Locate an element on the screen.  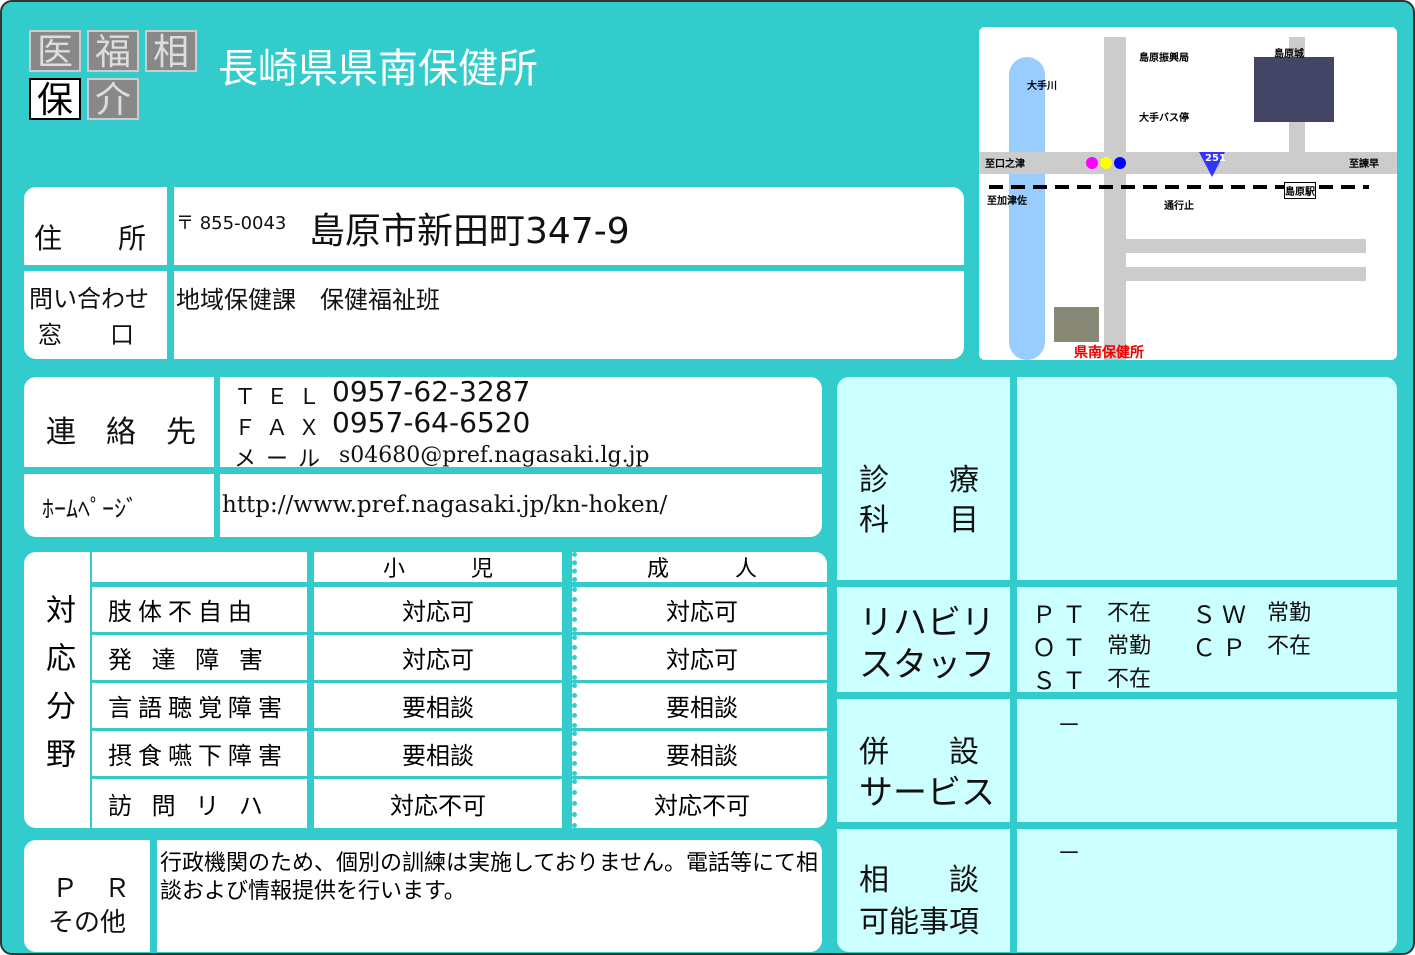
departments-label: 科 目 is located at coordinates (919, 520).